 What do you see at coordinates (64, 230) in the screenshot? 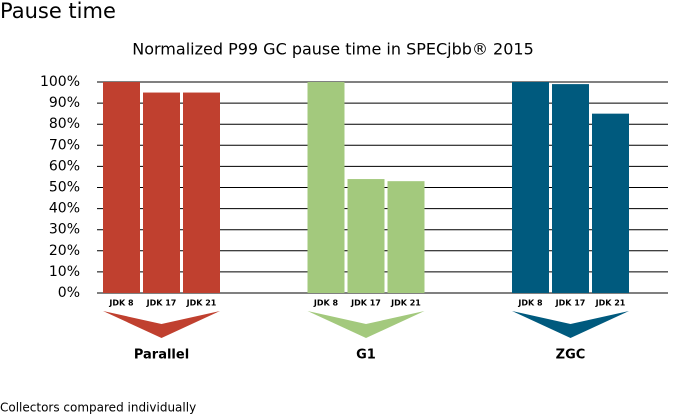
I see `y-tick-label: 30%` at bounding box center [64, 230].